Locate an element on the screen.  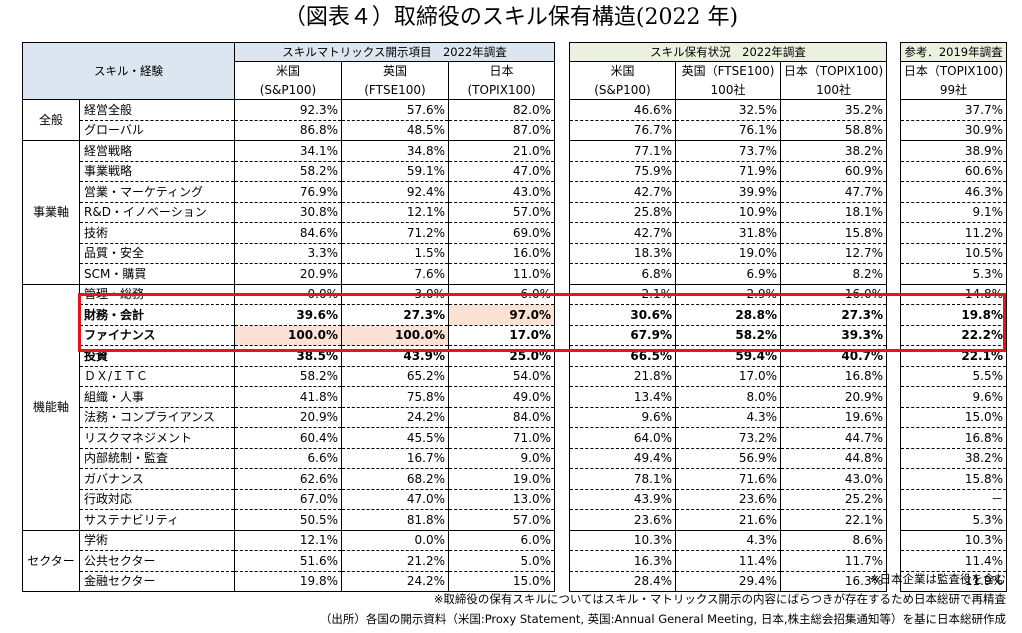
value-cell: 47.7% is located at coordinates (833, 192).